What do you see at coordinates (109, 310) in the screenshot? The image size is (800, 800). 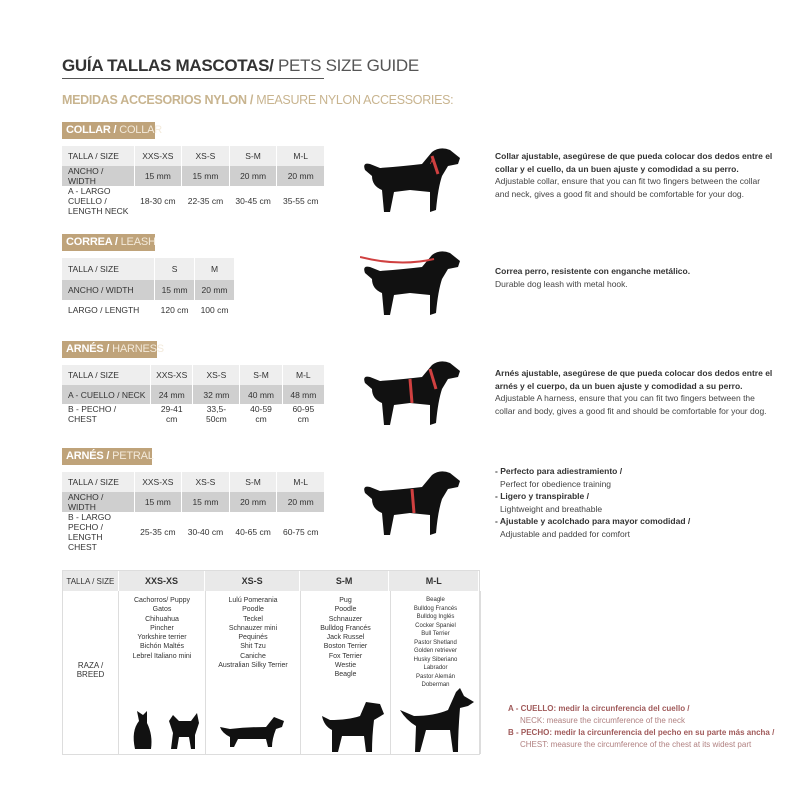 I see `row-label: LARGO / LENGTH` at bounding box center [109, 310].